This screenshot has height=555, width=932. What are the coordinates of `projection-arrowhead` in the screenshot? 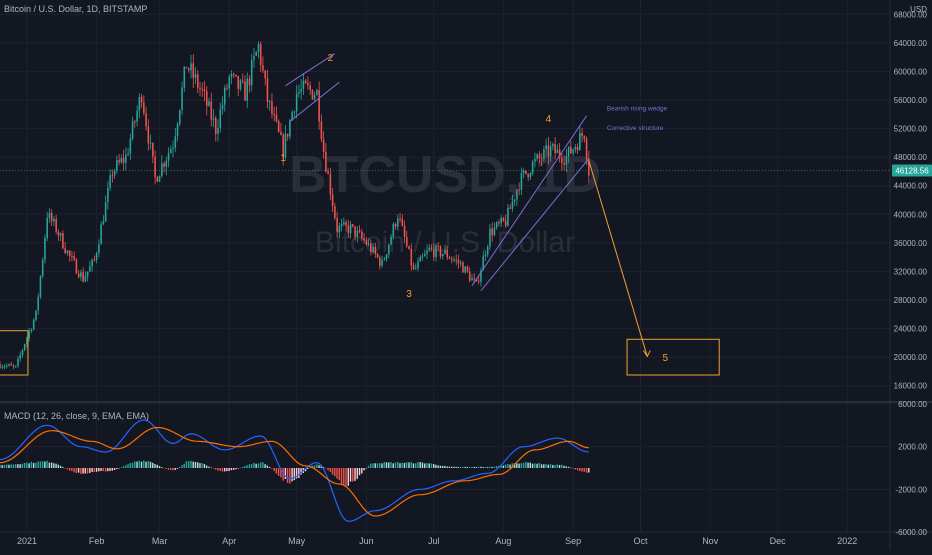 It's located at (646, 354).